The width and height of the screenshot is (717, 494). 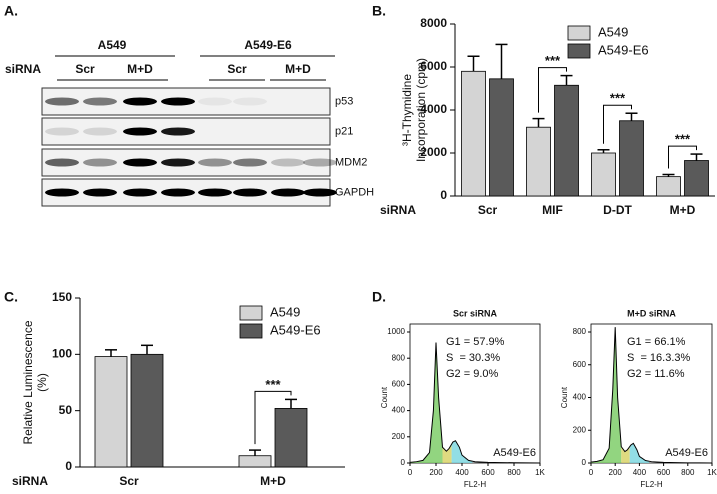 I want to click on group-label: A549, so click(x=112, y=45).